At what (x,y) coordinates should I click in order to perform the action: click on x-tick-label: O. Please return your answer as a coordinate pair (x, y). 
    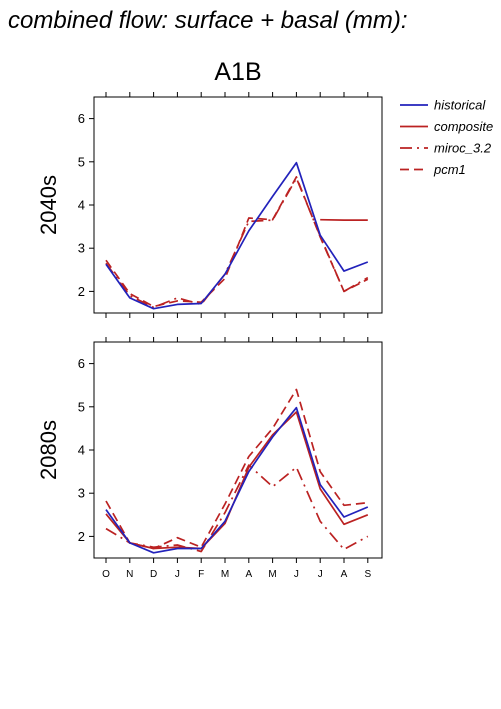
    Looking at the image, I should click on (106, 574).